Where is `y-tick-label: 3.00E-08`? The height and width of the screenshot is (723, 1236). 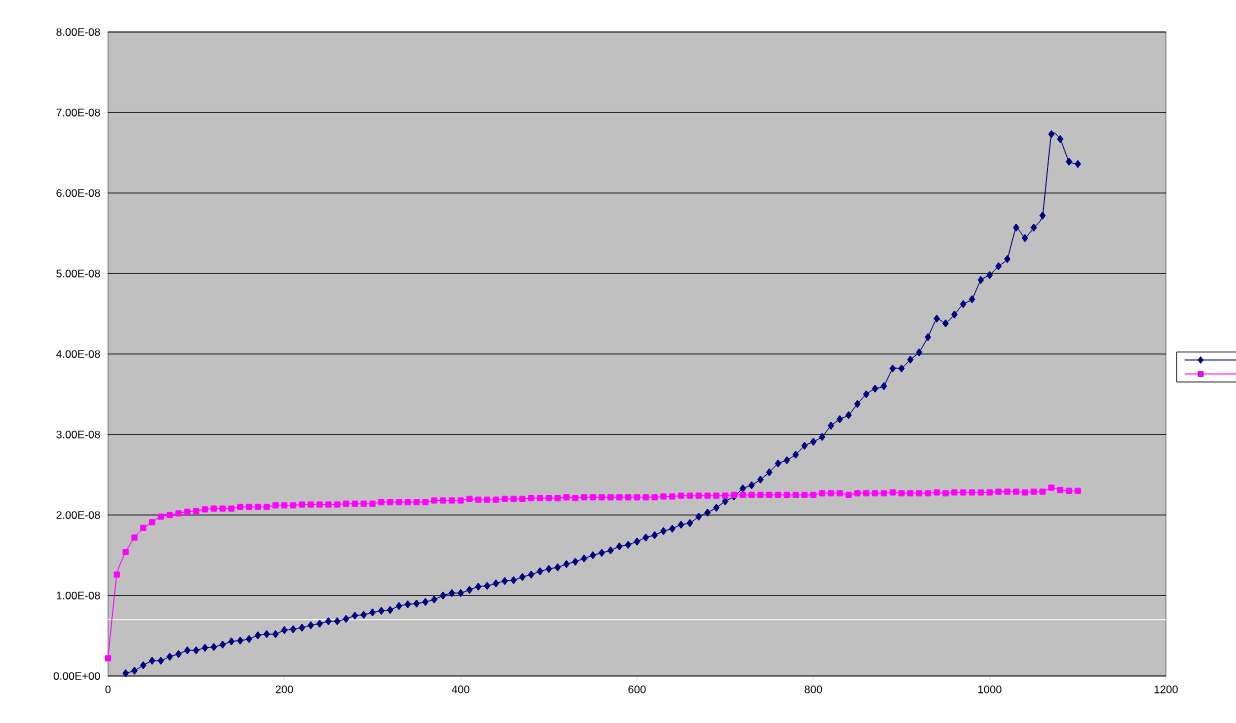
y-tick-label: 3.00E-08 is located at coordinates (78, 434).